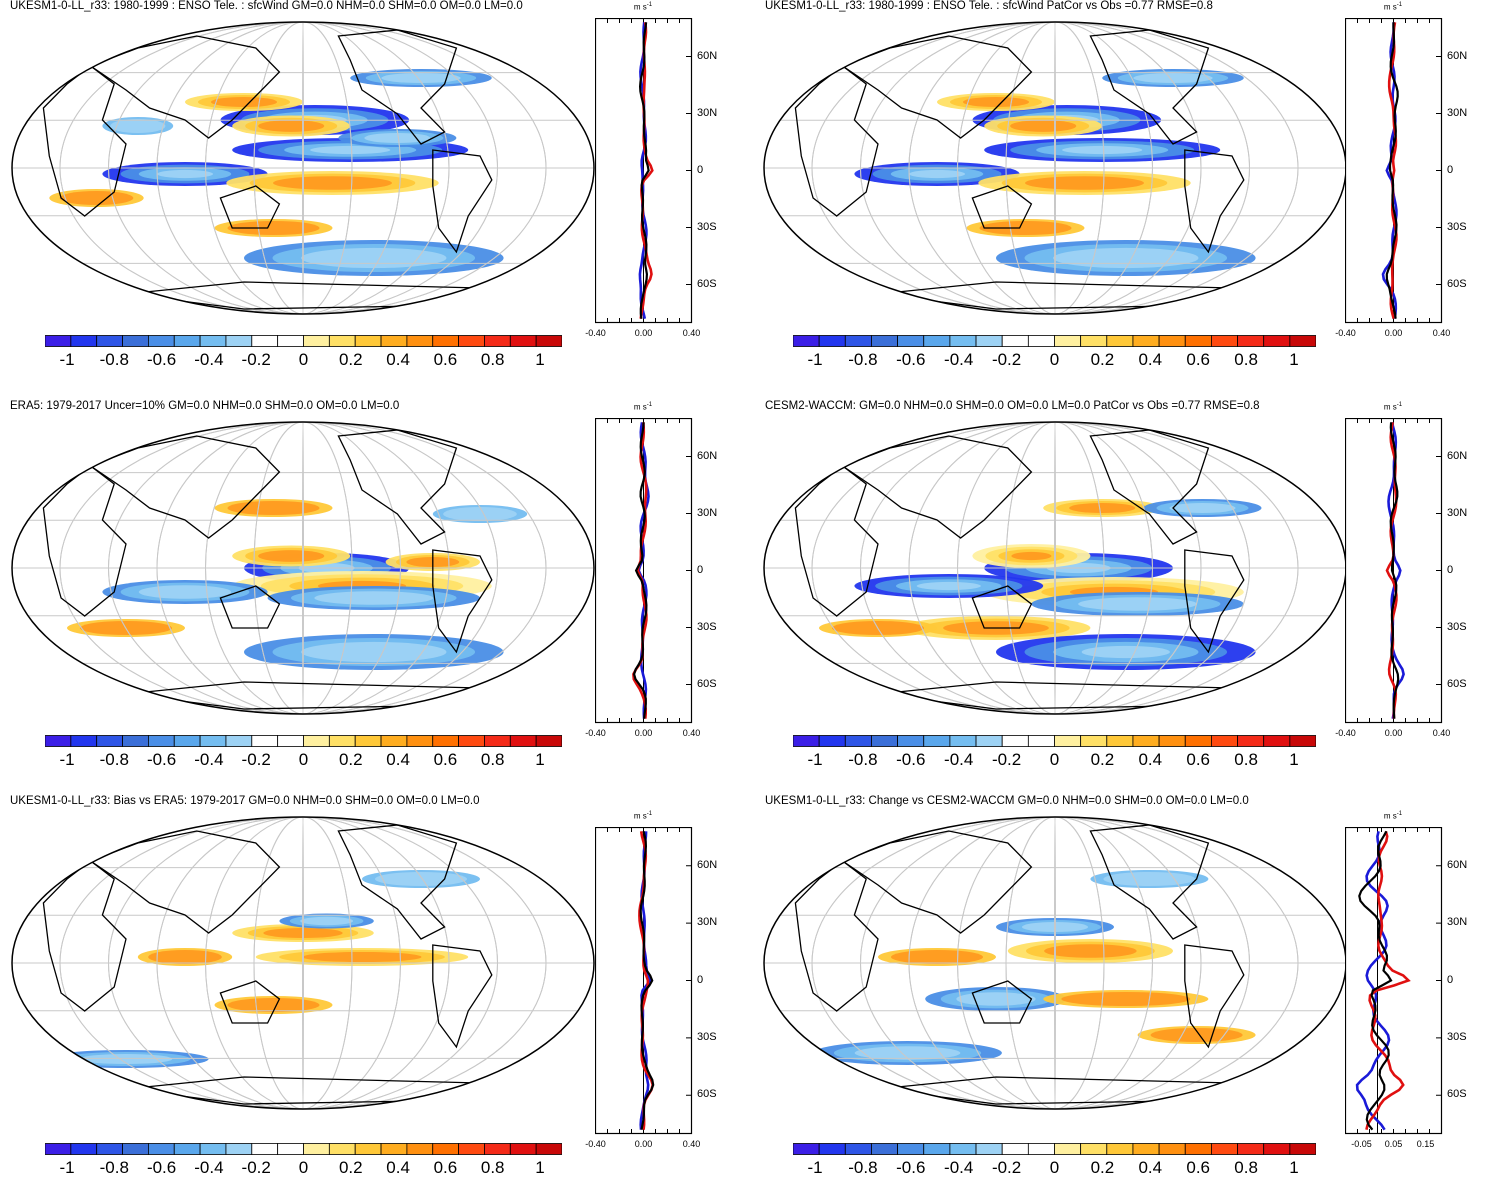  Describe the element at coordinates (540, 759) in the screenshot. I see `colorbar-tick-label: 1` at that location.